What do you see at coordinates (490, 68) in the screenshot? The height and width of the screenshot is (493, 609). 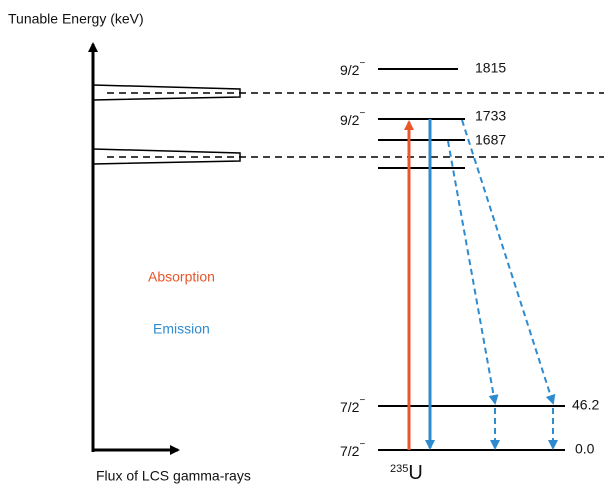 I see `energy-label: 1815` at bounding box center [490, 68].